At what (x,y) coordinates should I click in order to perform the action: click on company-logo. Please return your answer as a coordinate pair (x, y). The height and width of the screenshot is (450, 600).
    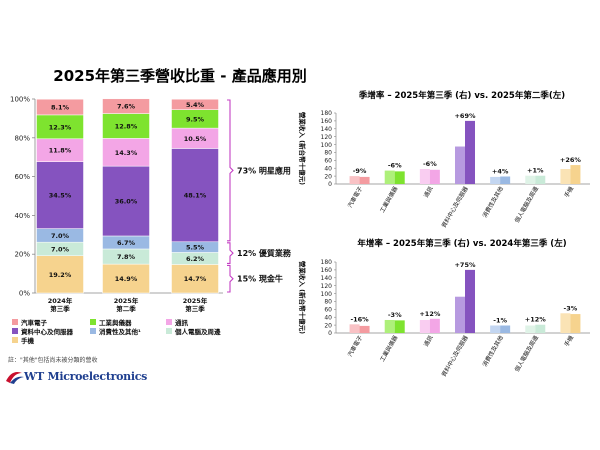
    Looking at the image, I should click on (15, 378).